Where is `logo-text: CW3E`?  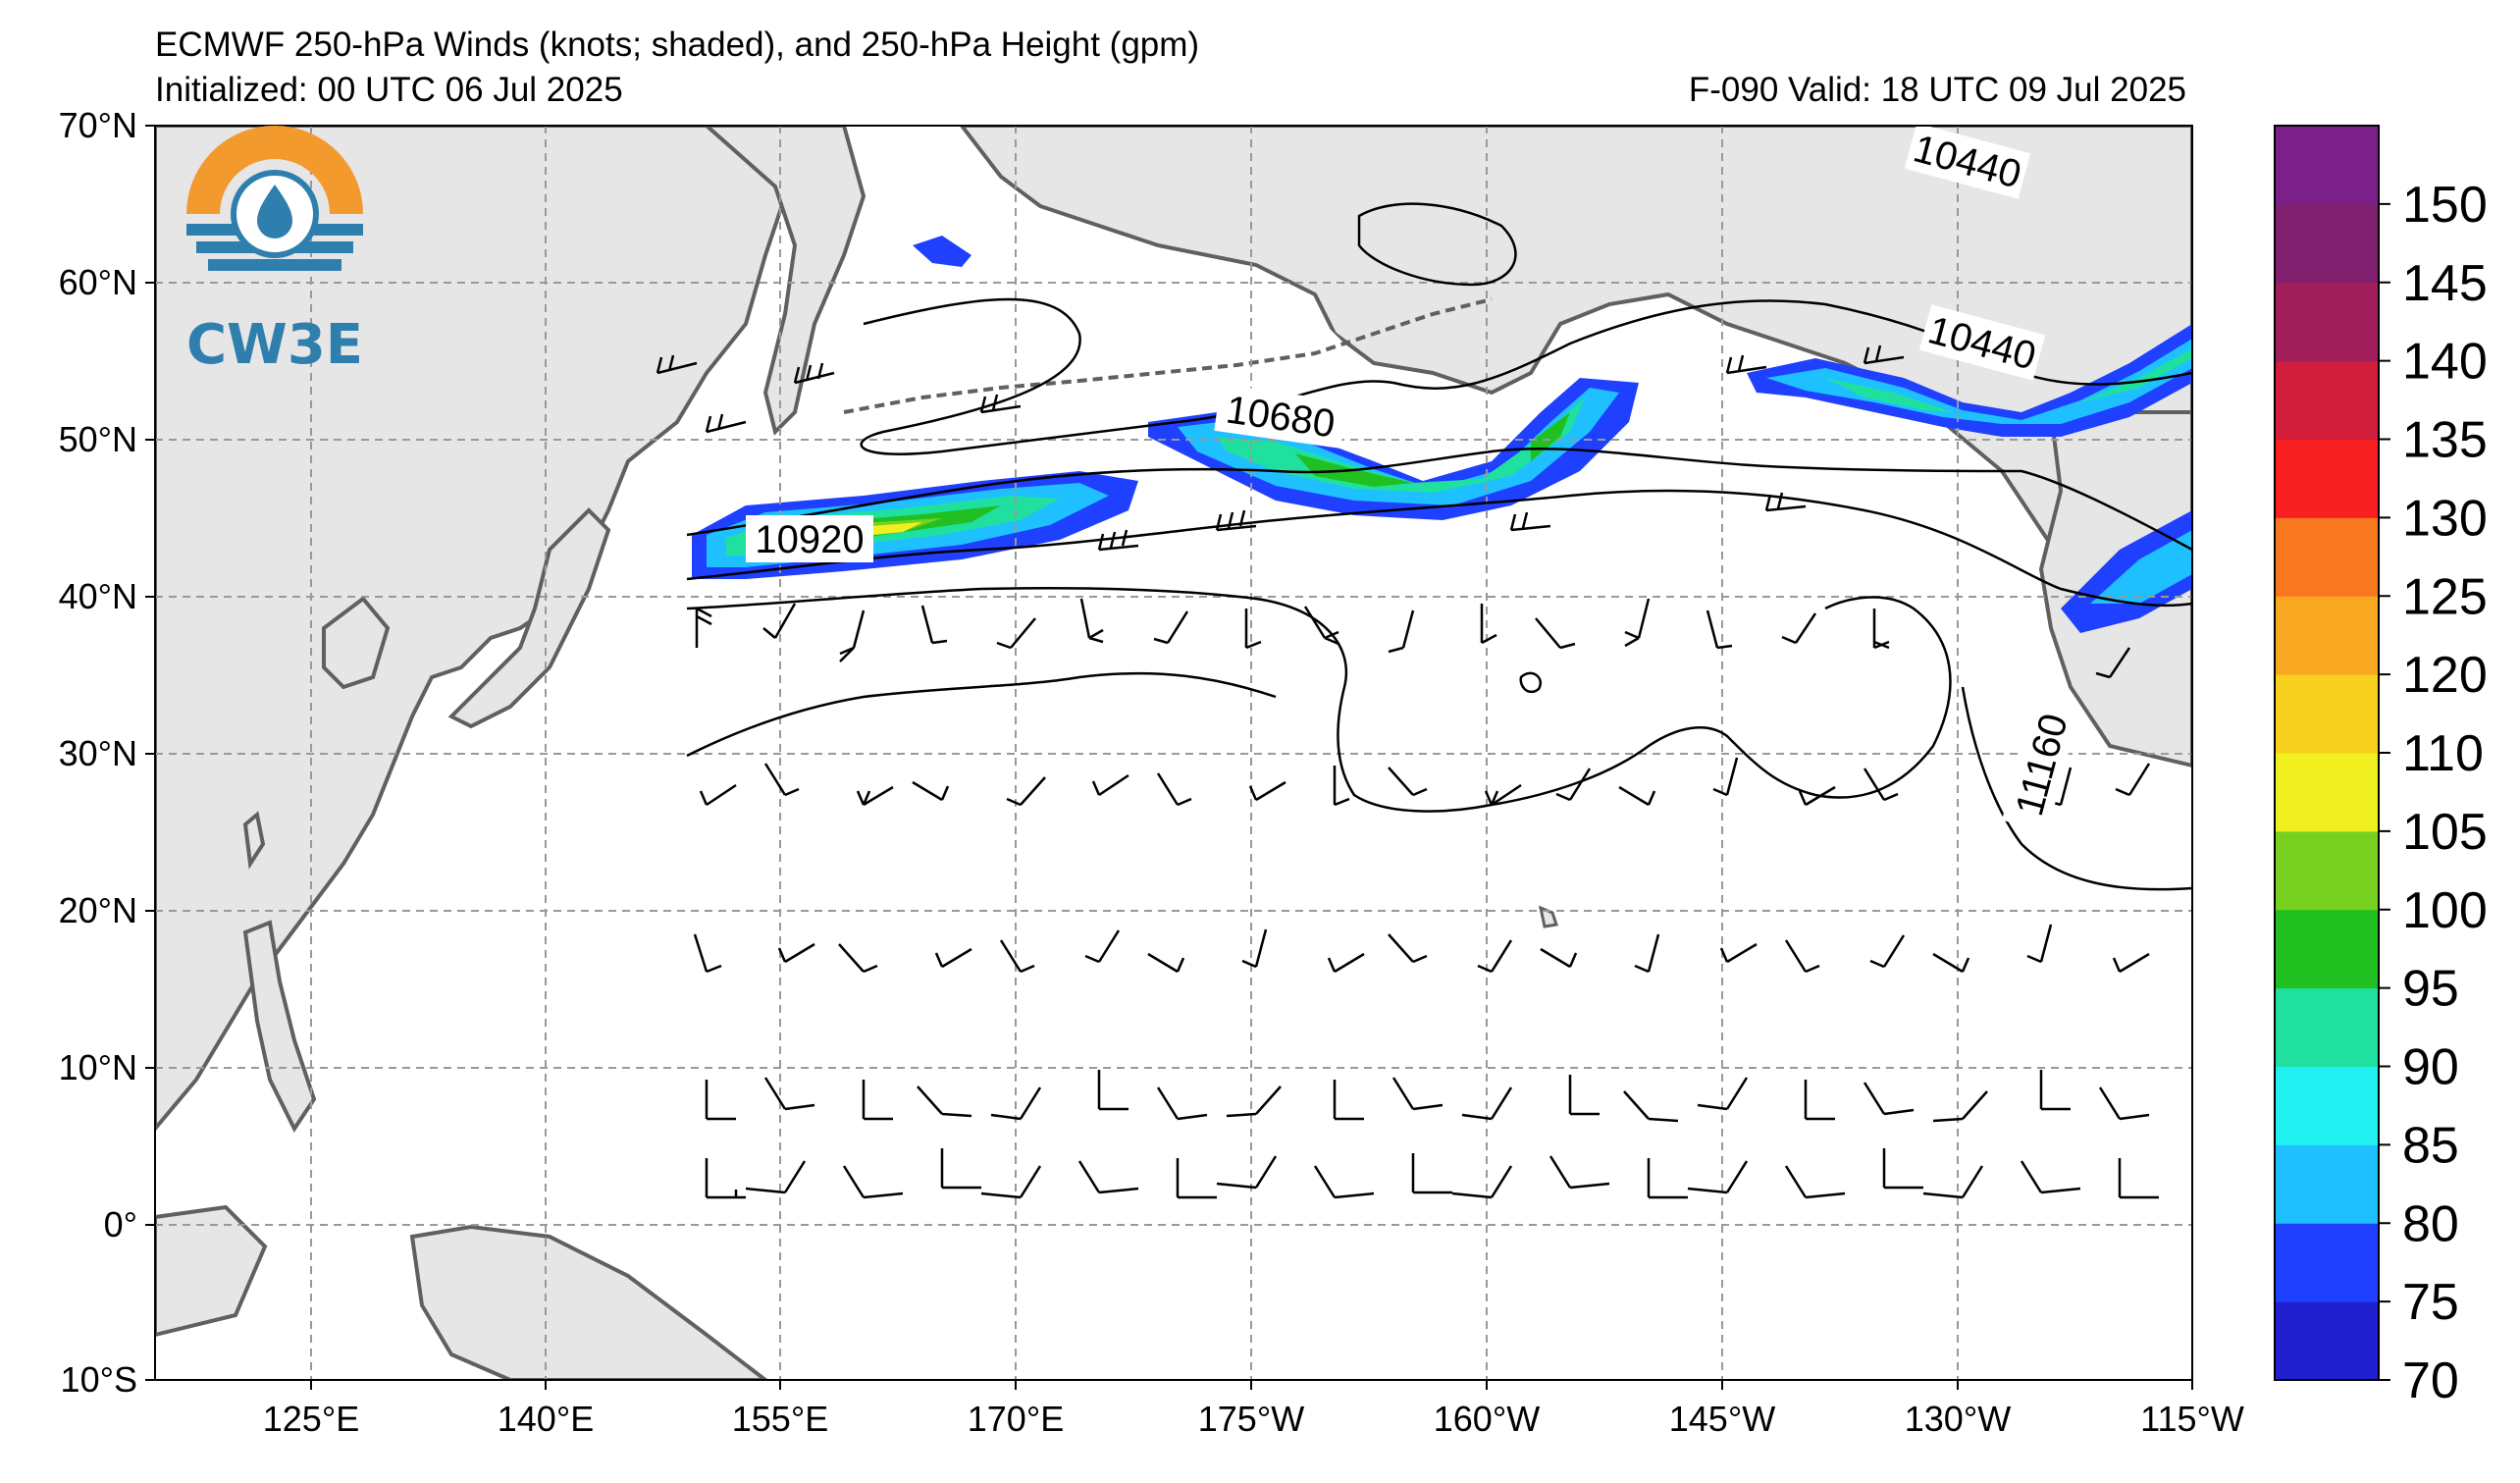 logo-text: CW3E is located at coordinates (274, 345).